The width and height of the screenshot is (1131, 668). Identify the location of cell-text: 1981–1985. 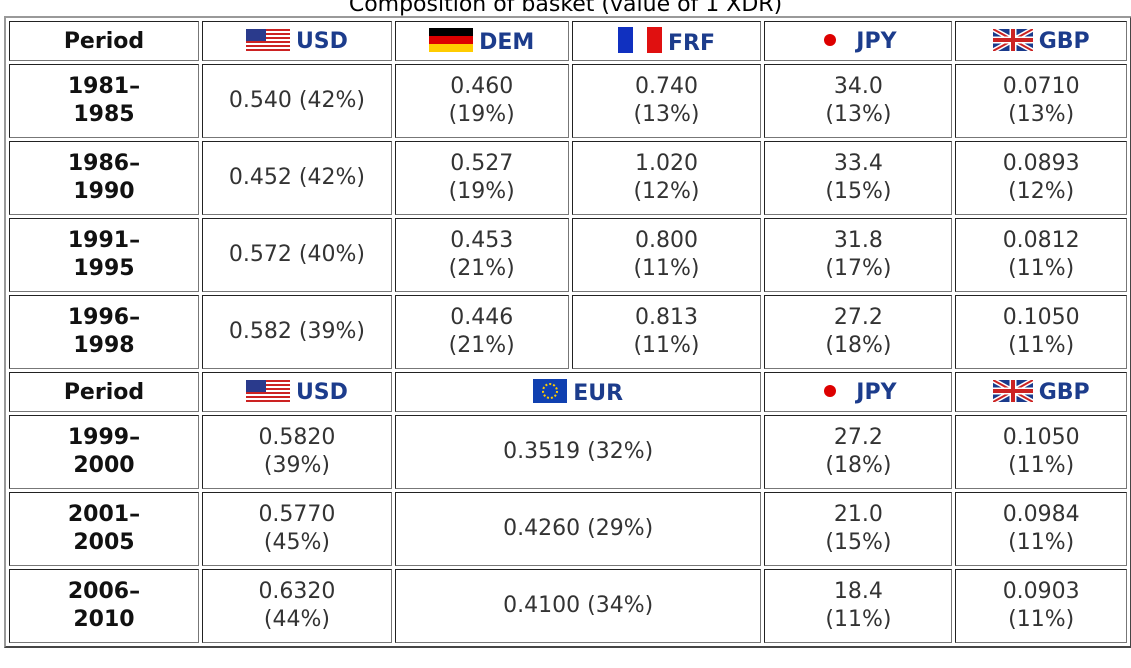
(104, 100).